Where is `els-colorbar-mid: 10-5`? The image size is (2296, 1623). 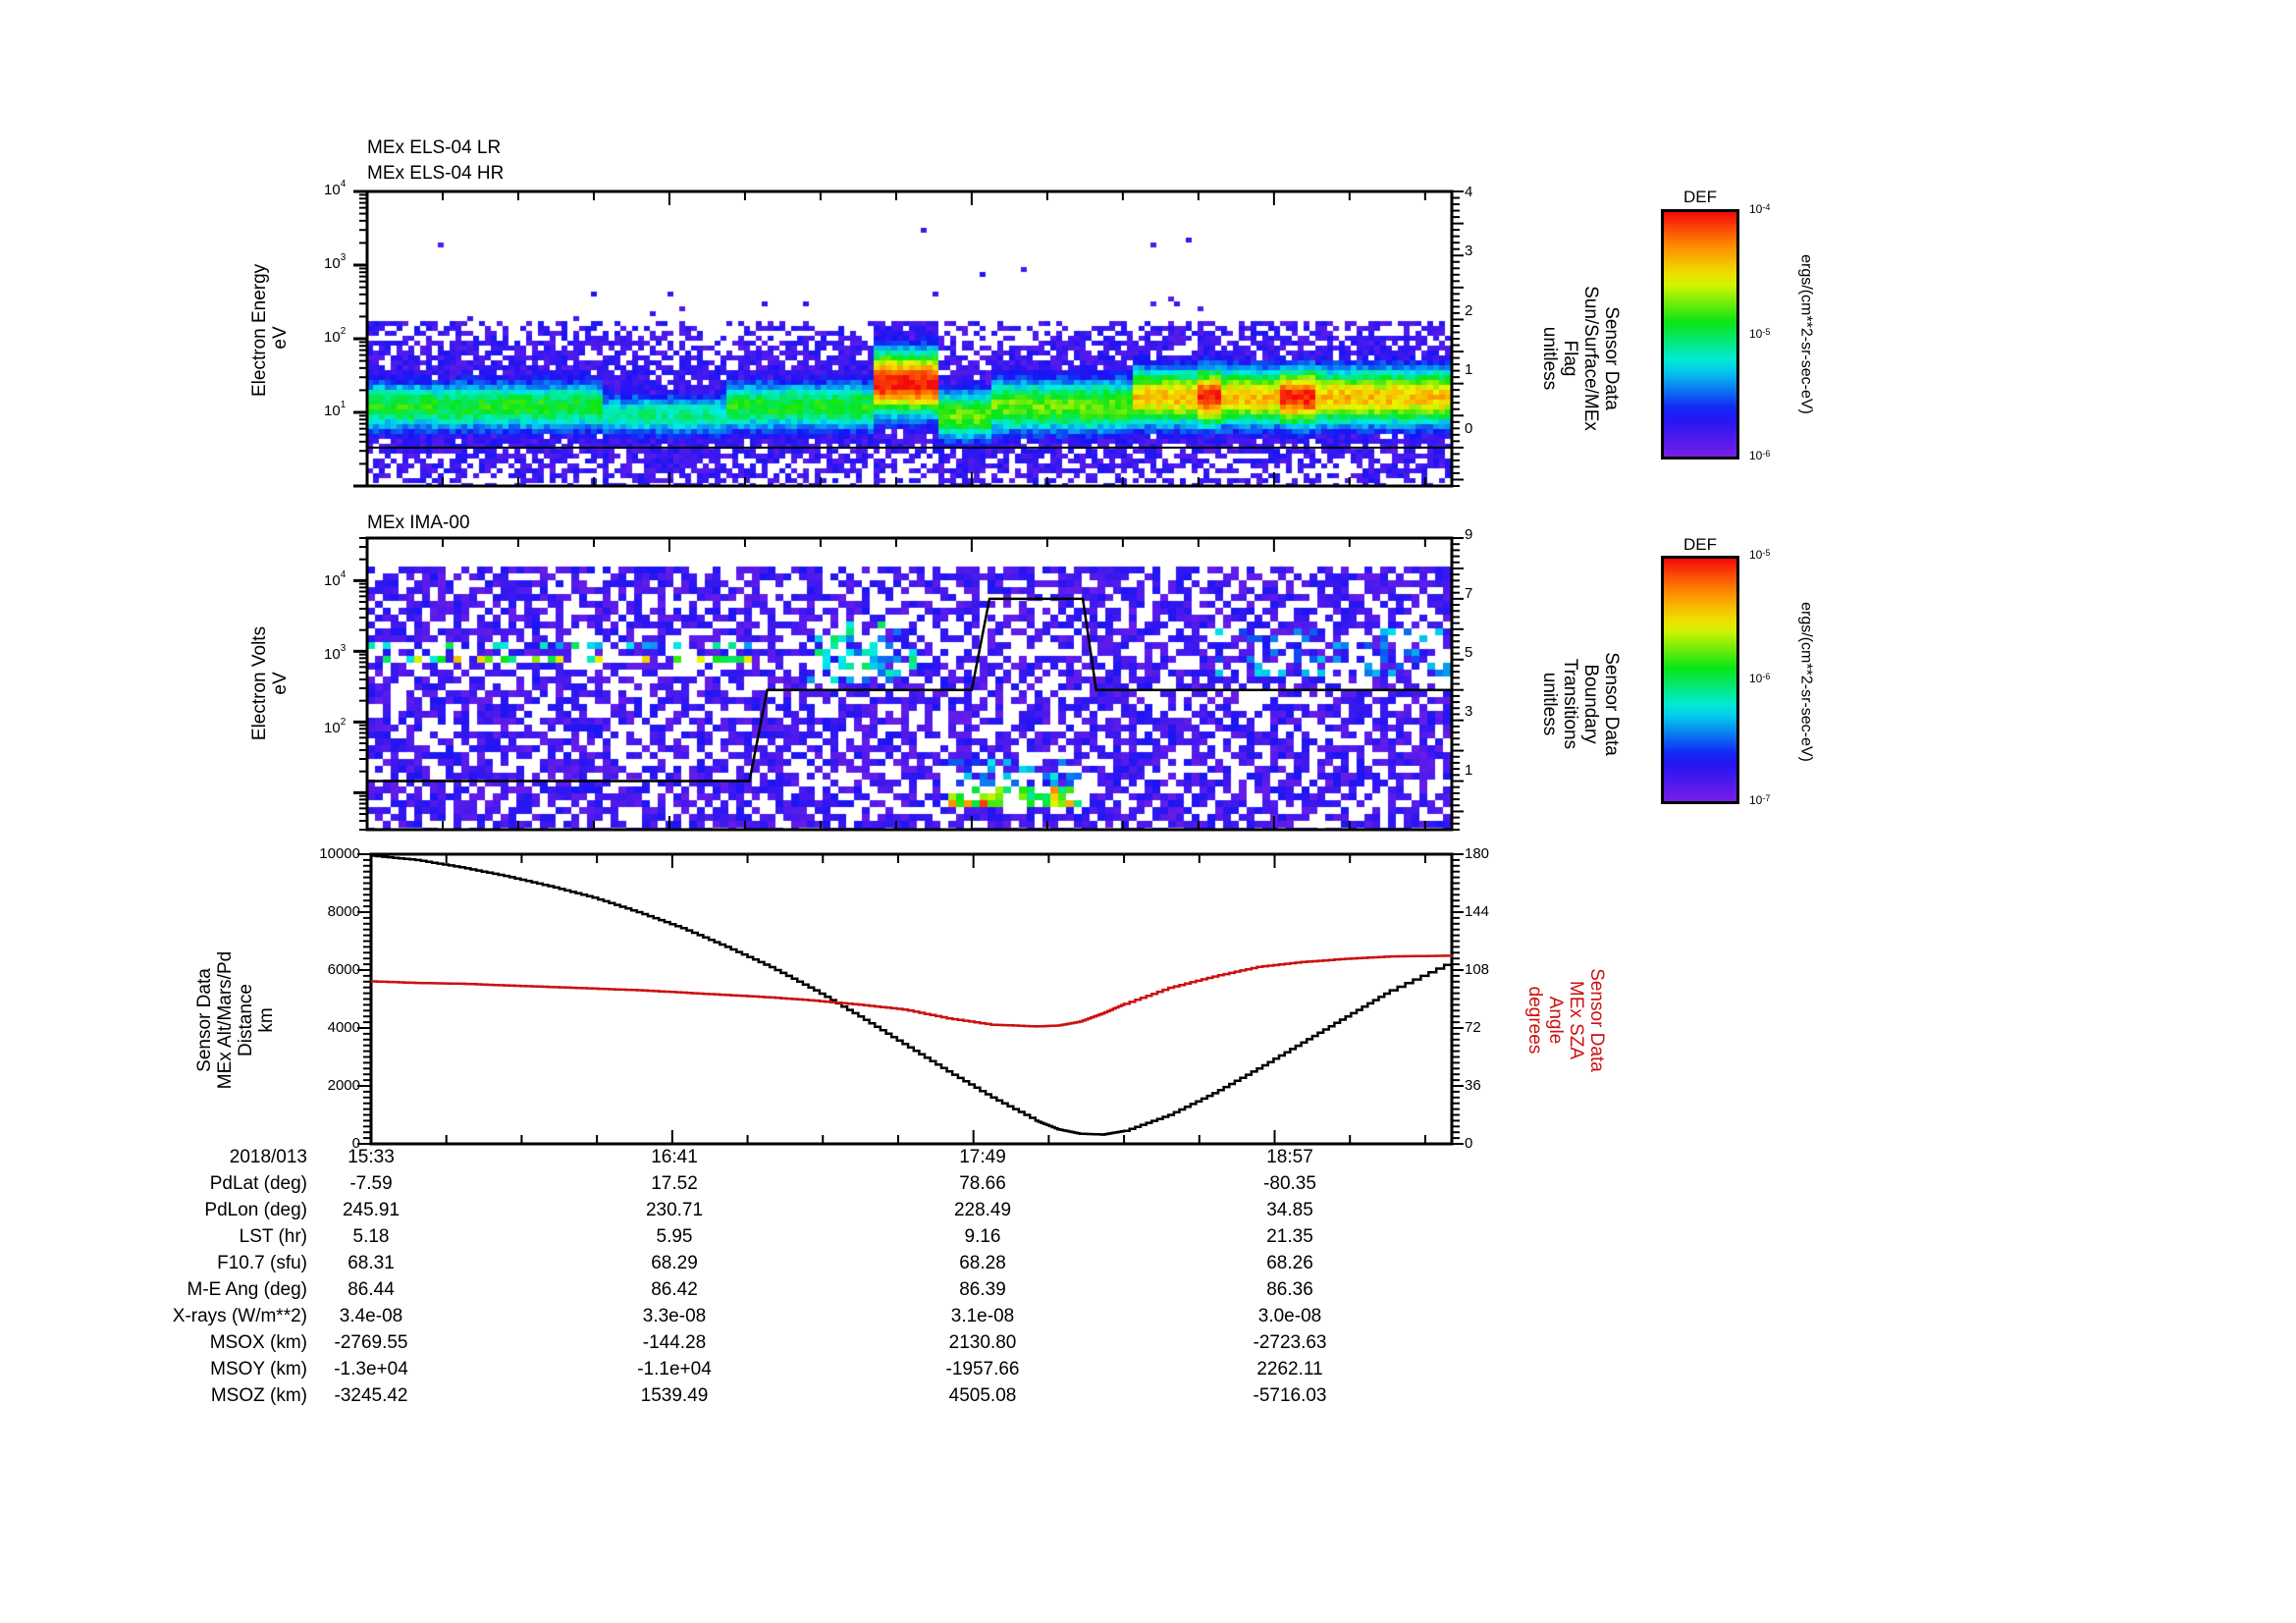
els-colorbar-mid: 10-5 is located at coordinates (1760, 334).